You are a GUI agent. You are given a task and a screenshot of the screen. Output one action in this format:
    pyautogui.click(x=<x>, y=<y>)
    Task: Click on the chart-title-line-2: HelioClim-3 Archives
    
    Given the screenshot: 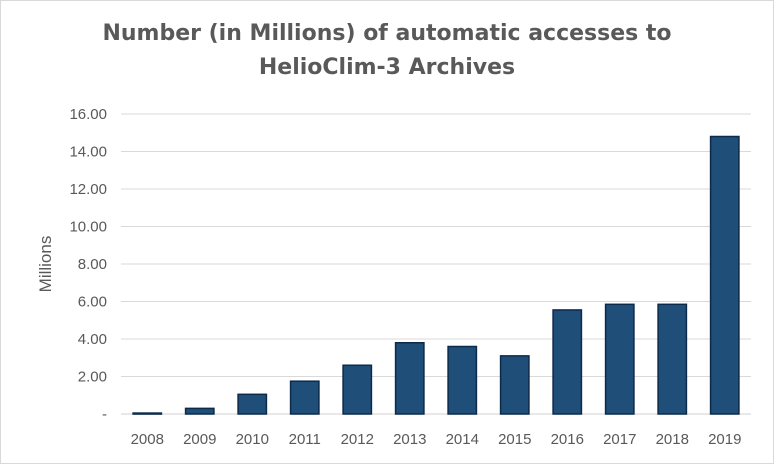 What is the action you would take?
    pyautogui.click(x=387, y=67)
    